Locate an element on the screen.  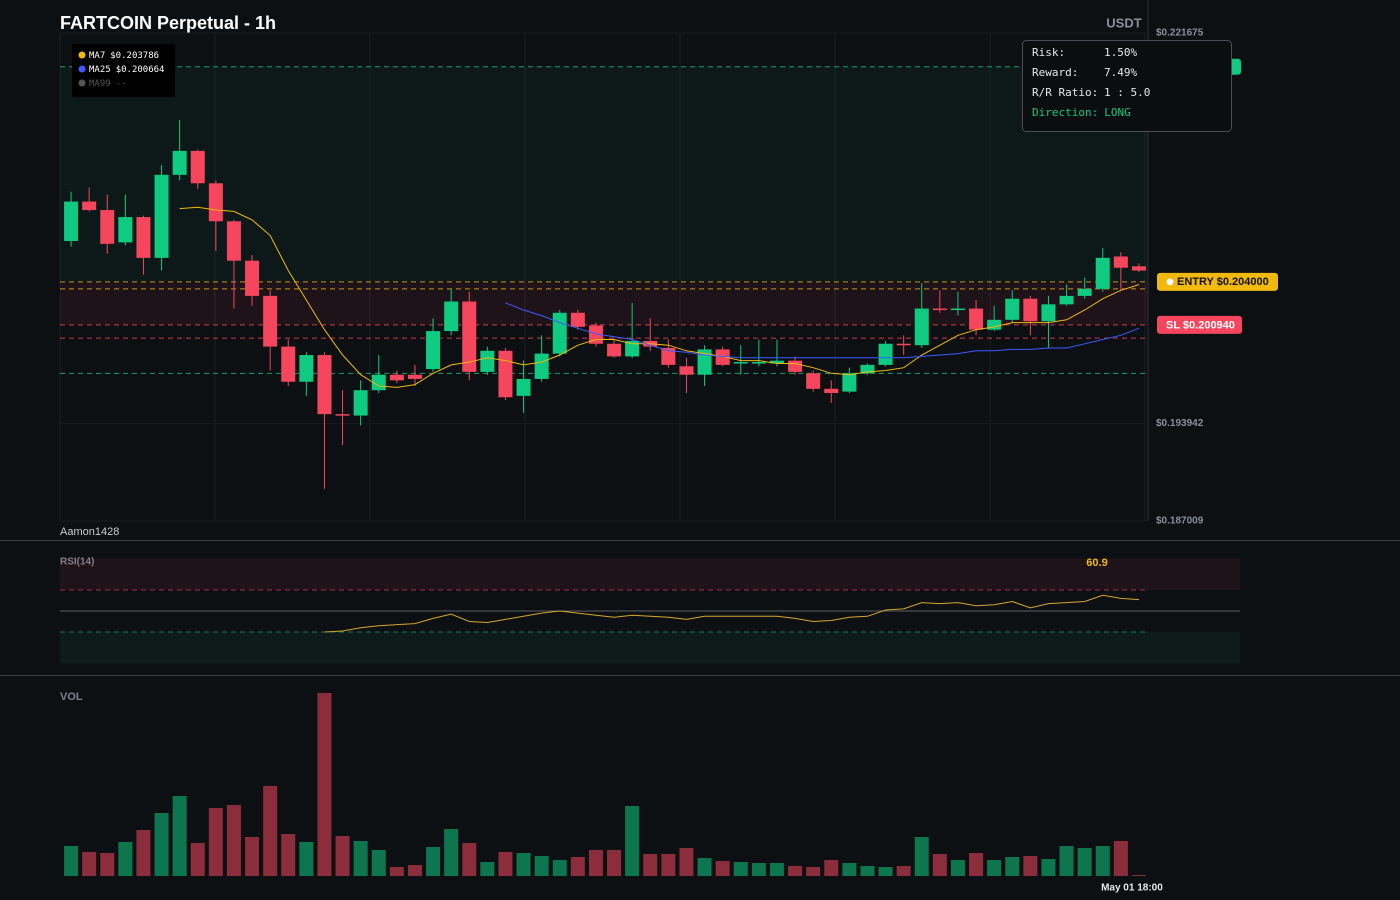
chart-title: FARTCOIN Perpetual - 1h is located at coordinates (168, 23).